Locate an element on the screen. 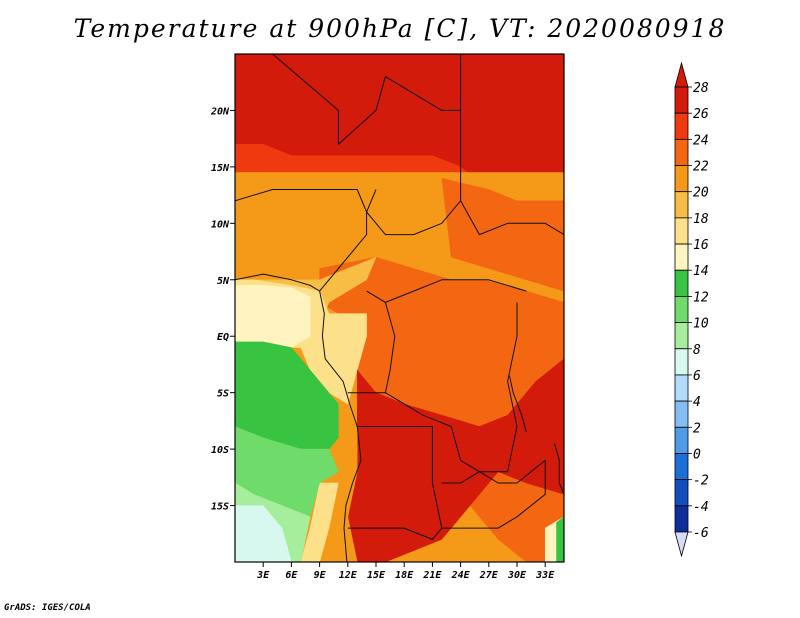  lat-tick-label-5: 5S is located at coordinates (223, 394).